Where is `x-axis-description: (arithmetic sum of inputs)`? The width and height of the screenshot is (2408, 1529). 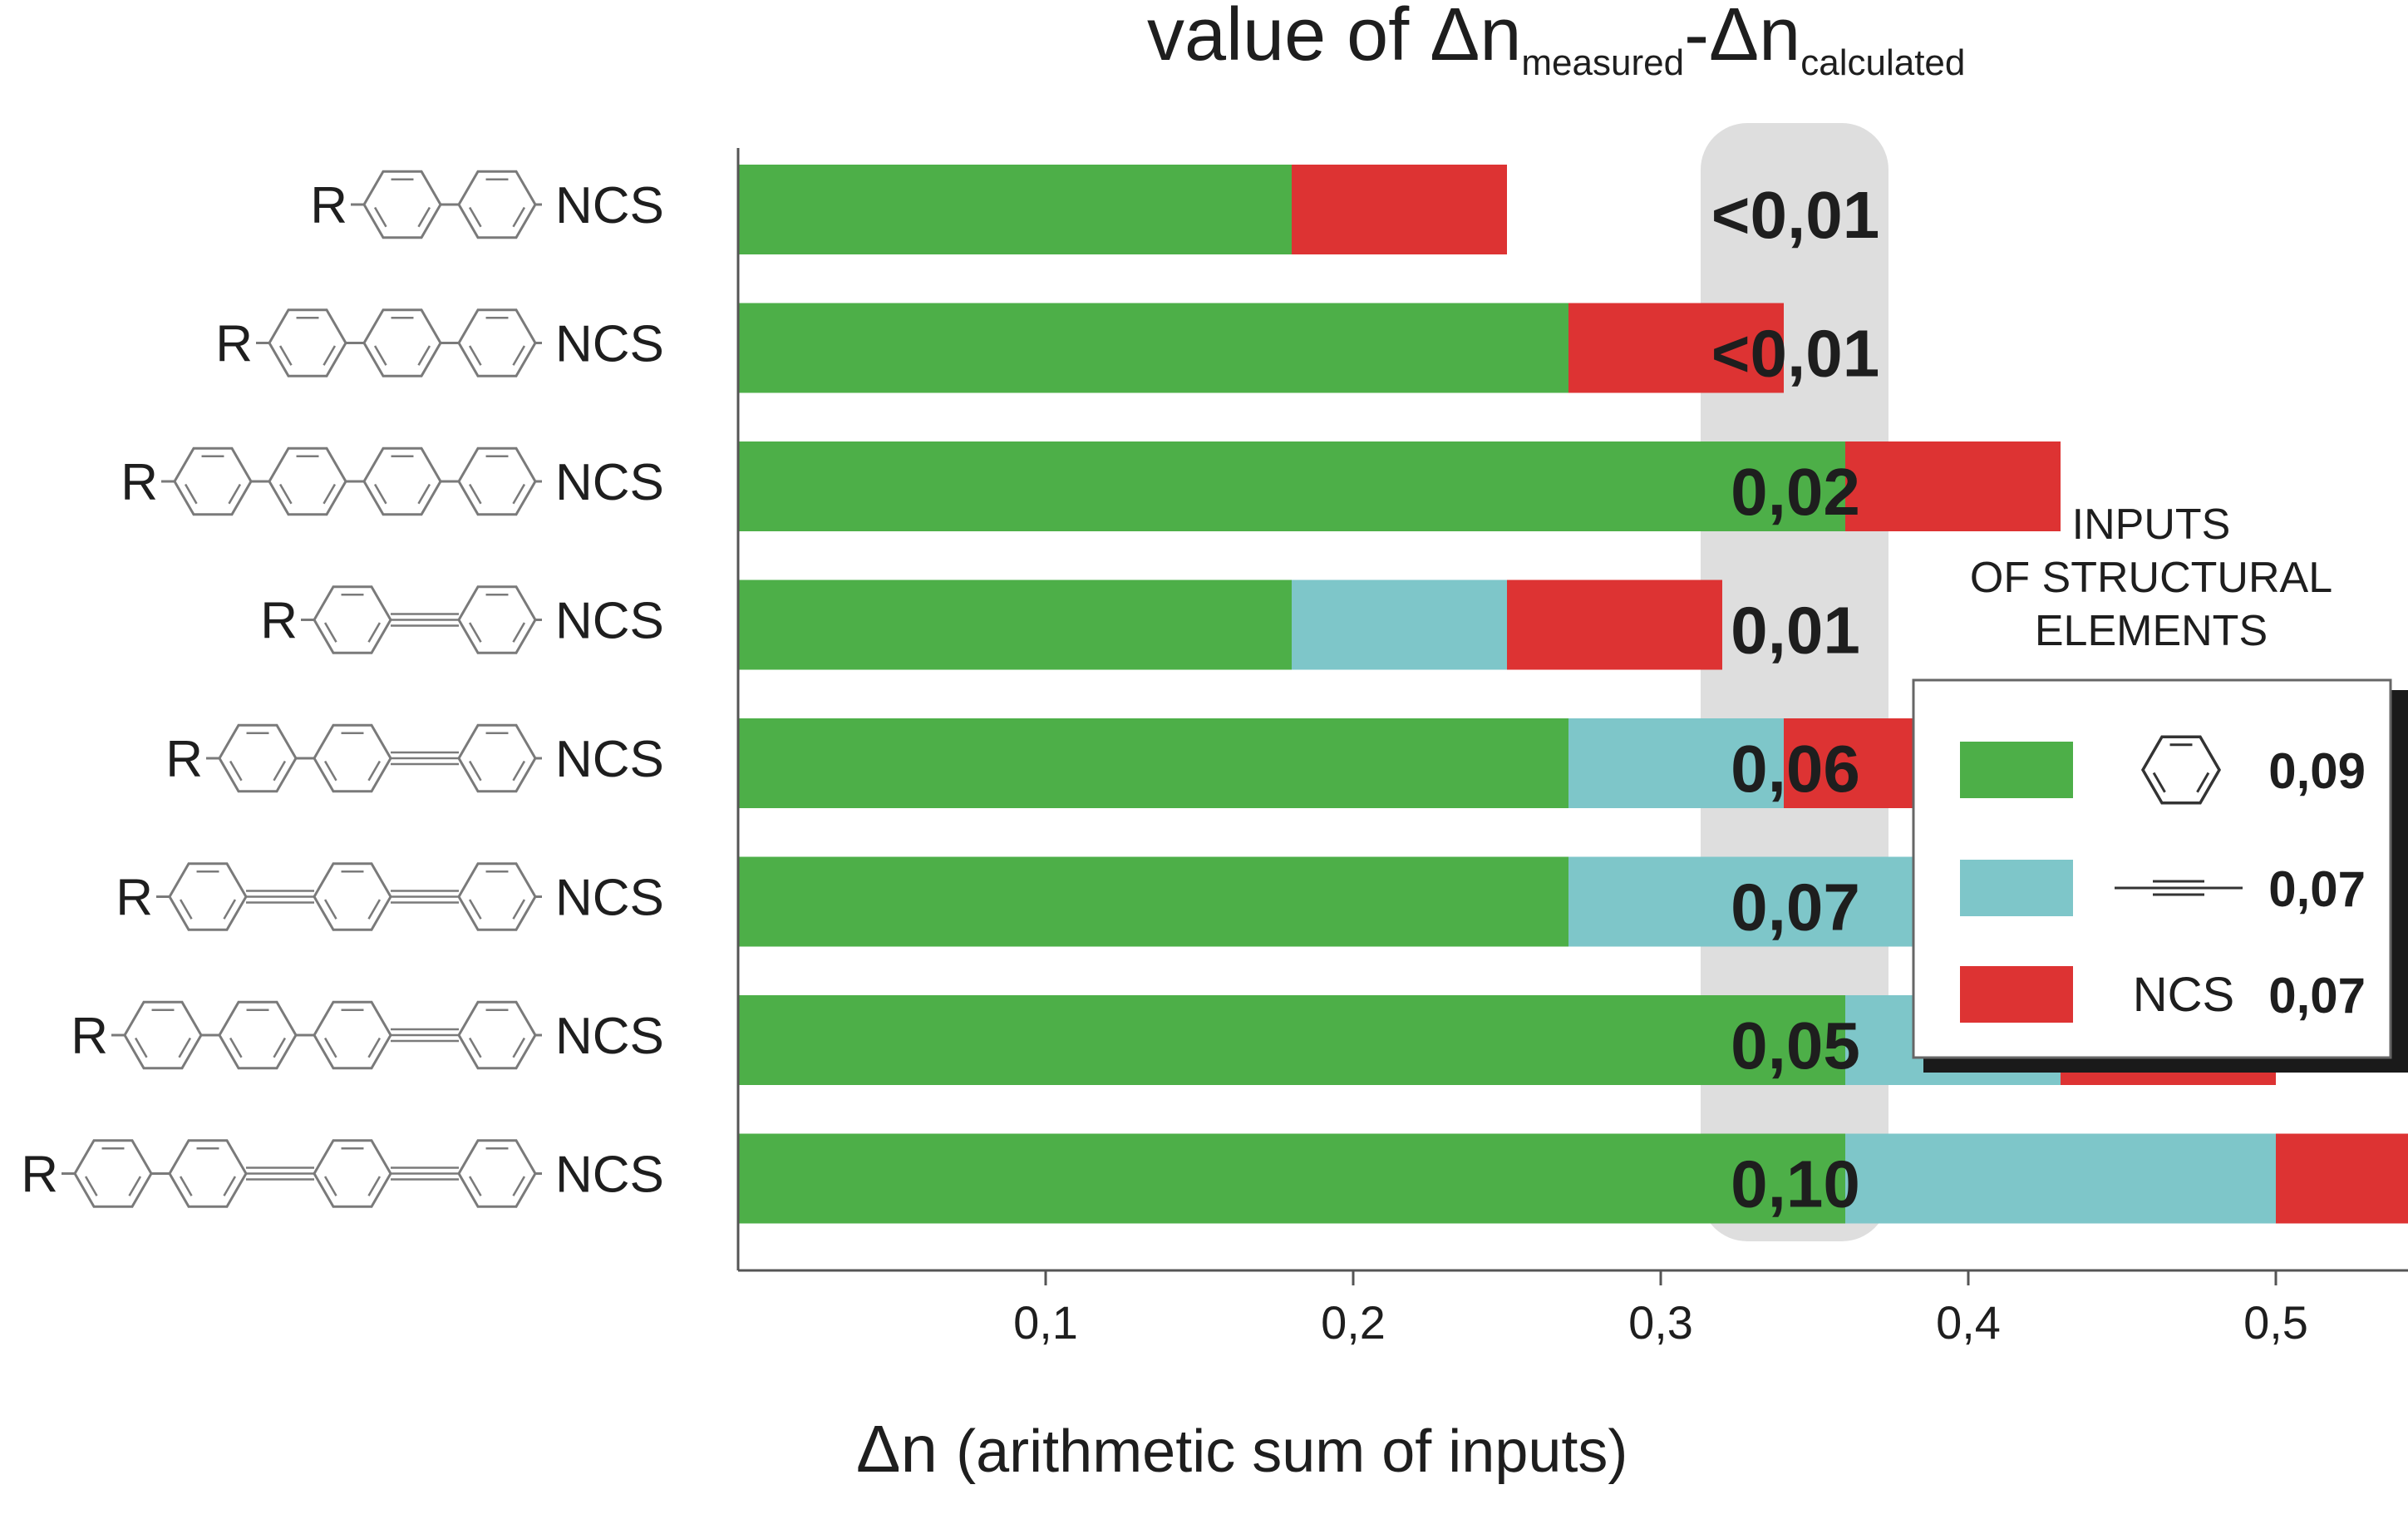
x-axis-description: (arithmetic sum of inputs) is located at coordinates (1291, 1452).